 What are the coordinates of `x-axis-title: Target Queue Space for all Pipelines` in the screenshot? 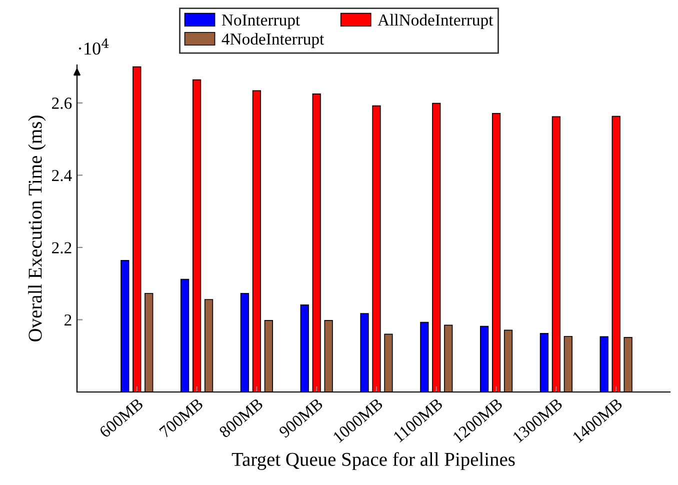 It's located at (373, 461).